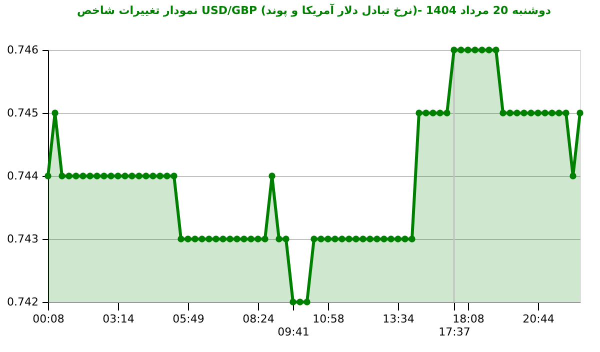 This screenshot has width=600, height=352. What do you see at coordinates (538, 319) in the screenshot?
I see `x-tick-label: 20:44` at bounding box center [538, 319].